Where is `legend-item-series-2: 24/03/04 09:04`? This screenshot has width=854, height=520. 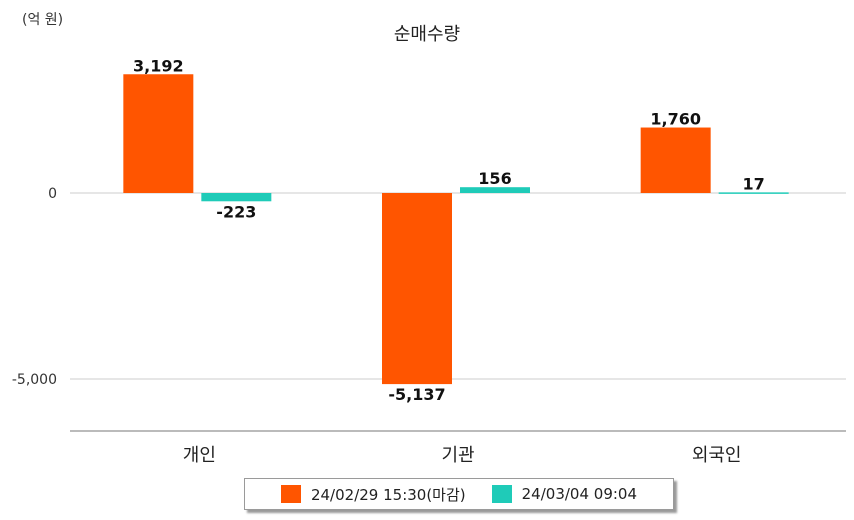
legend-item-series-2: 24/03/04 09:04 is located at coordinates (564, 494).